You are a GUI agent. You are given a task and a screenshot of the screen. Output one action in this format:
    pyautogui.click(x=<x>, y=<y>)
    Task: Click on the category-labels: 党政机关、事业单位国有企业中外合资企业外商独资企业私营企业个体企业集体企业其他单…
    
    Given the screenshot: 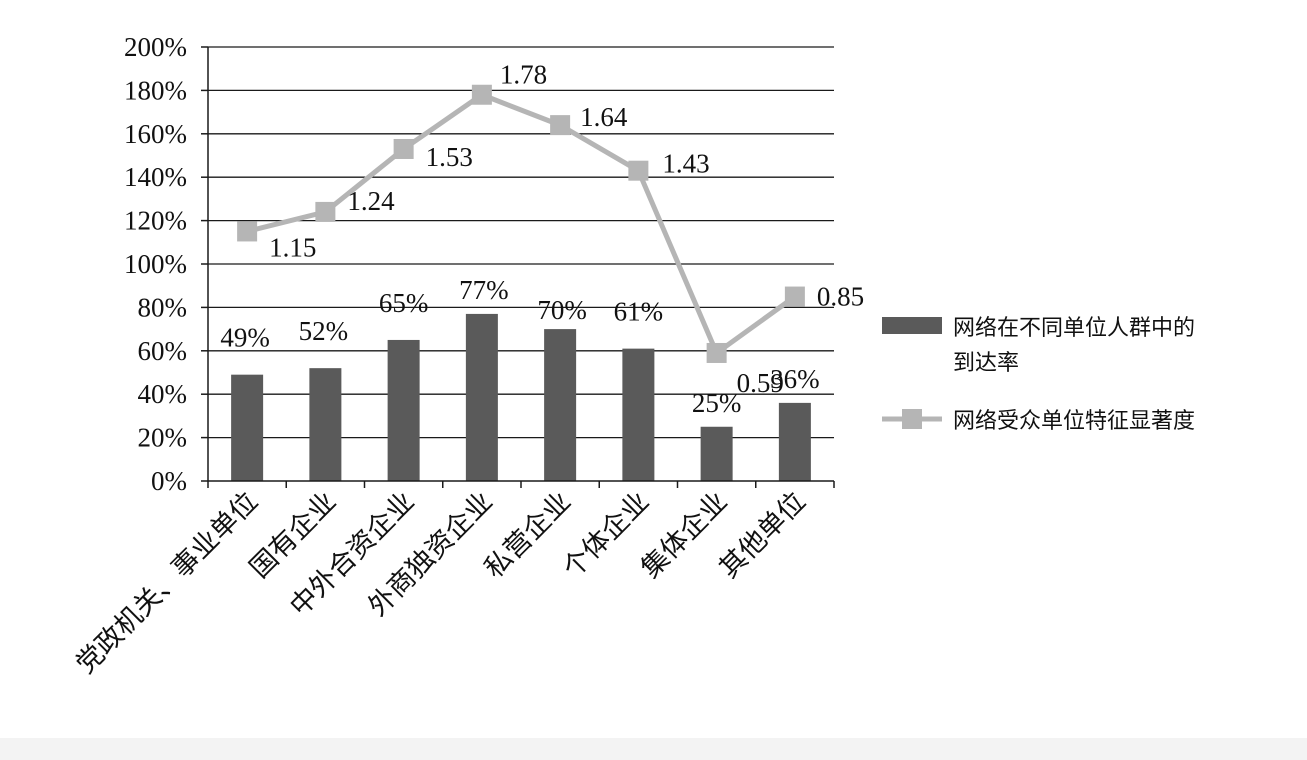 What is the action you would take?
    pyautogui.click(x=440, y=583)
    